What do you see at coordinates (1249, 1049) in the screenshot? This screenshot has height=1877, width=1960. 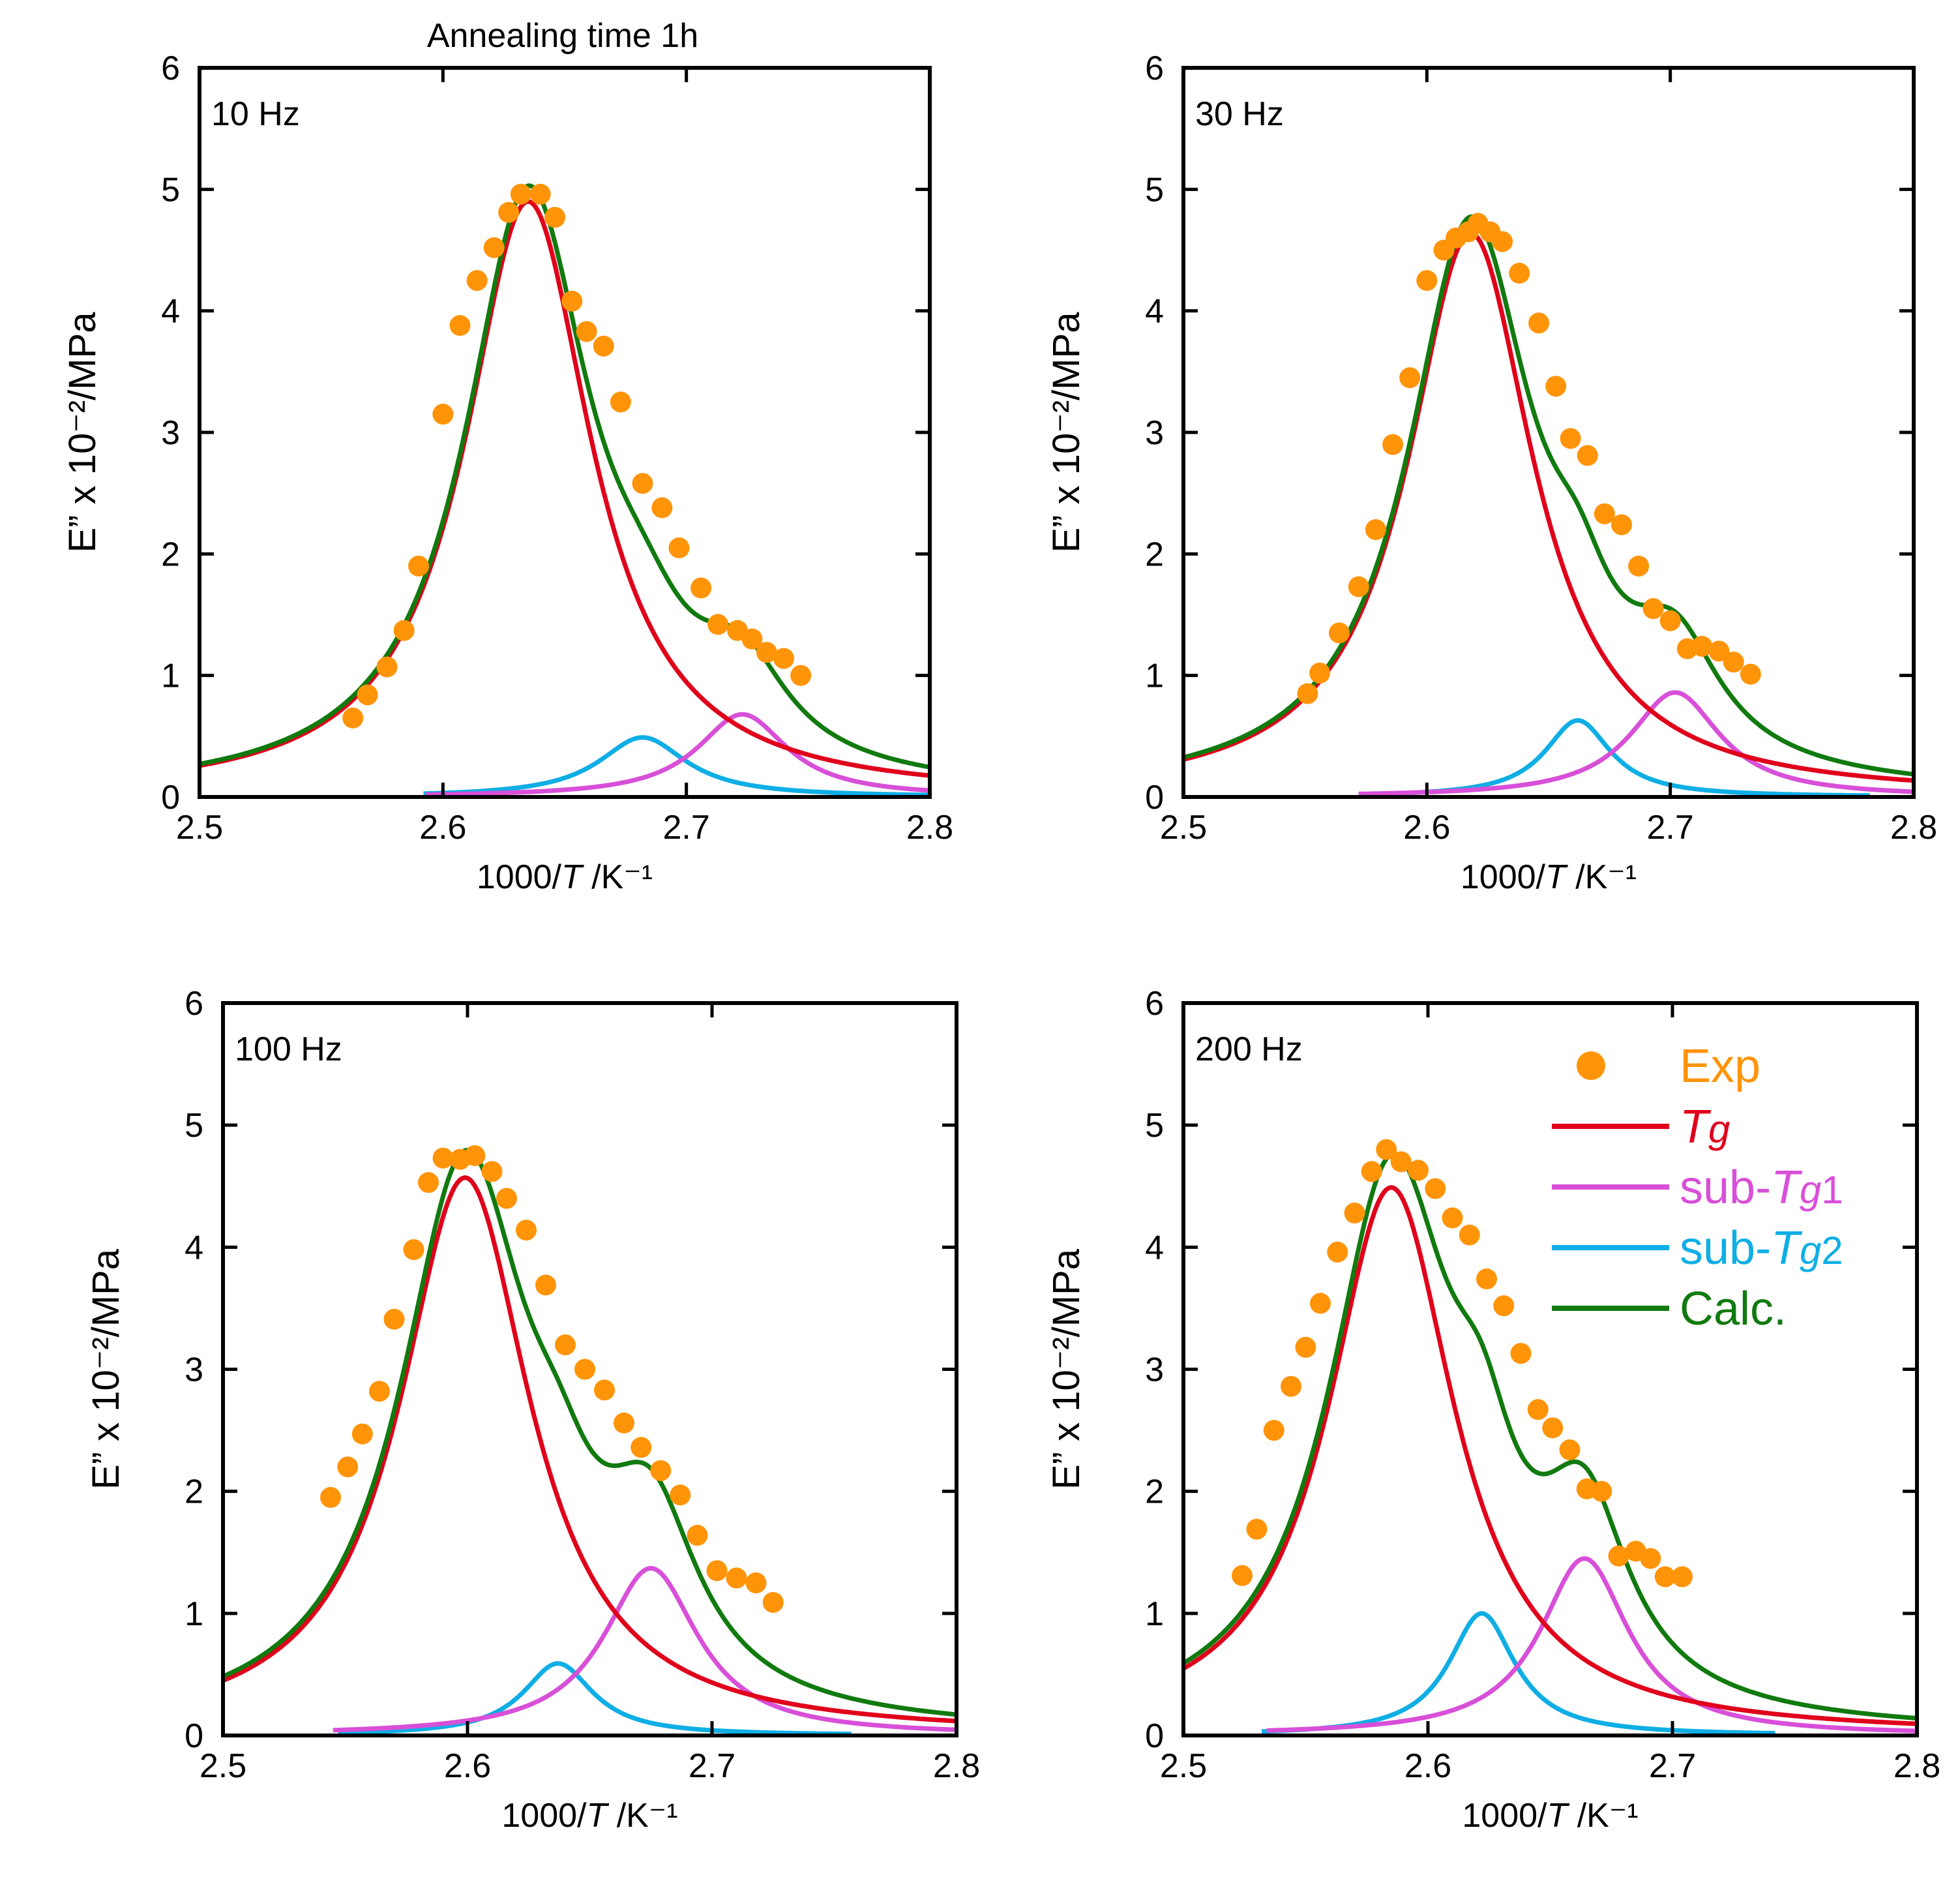 I see `frequency-label: 200 Hz` at bounding box center [1249, 1049].